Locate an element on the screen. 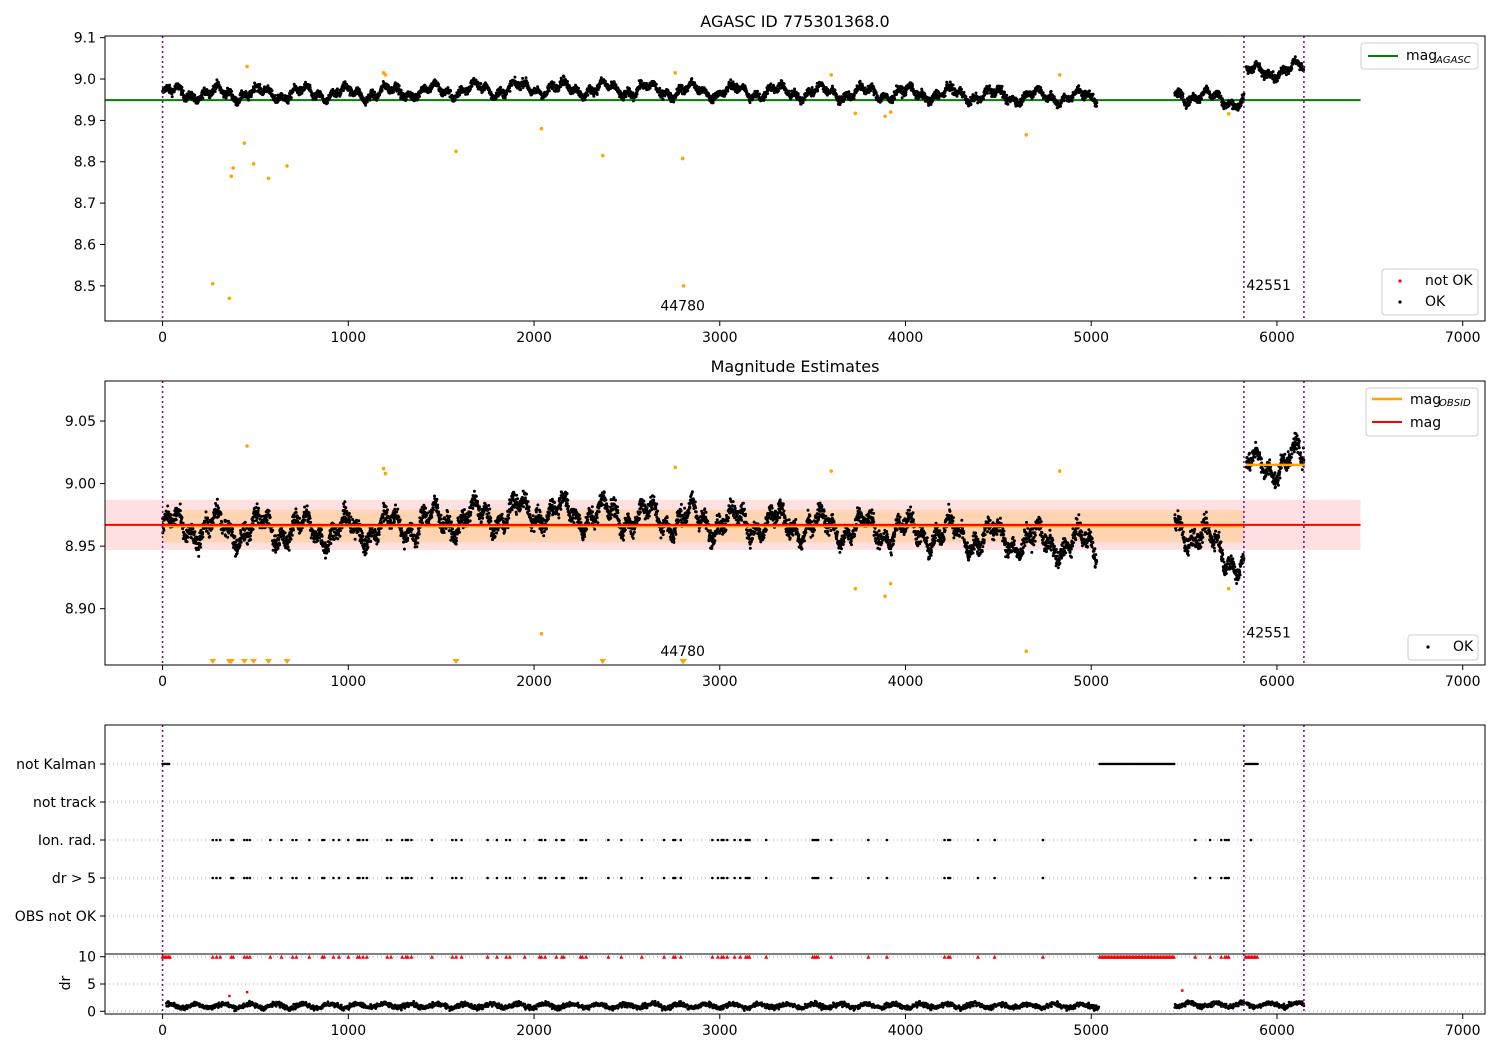 The width and height of the screenshot is (1500, 1050). y-tick-label: 8.7 is located at coordinates (85, 204).